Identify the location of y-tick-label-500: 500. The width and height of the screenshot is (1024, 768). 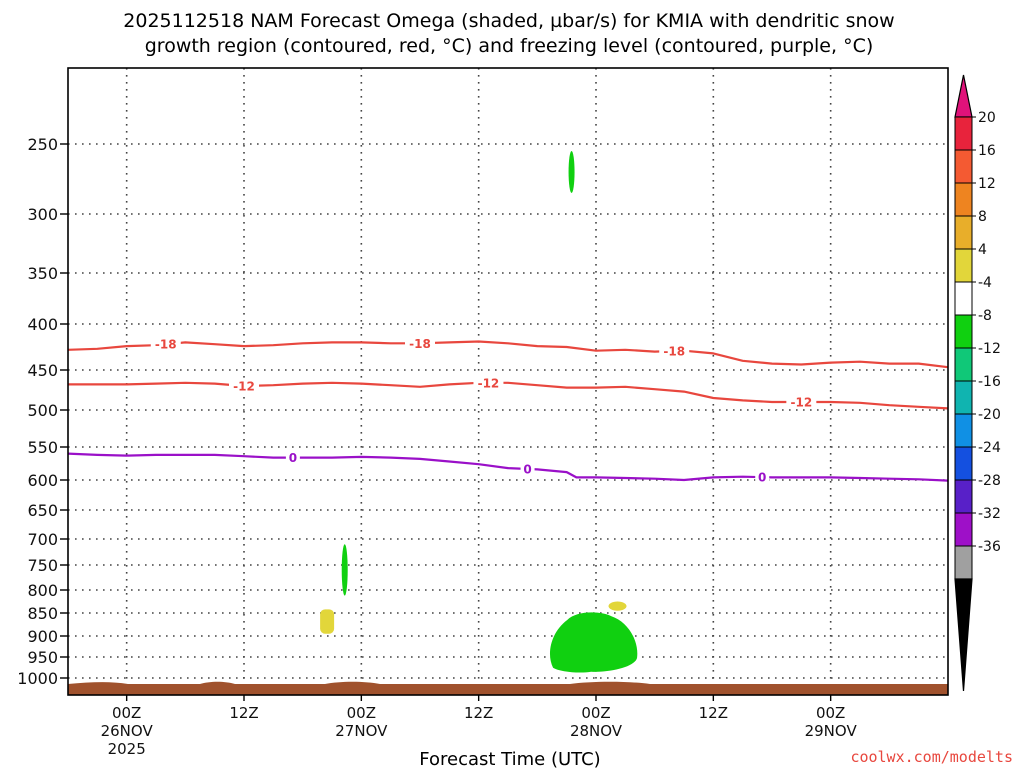
(42, 410).